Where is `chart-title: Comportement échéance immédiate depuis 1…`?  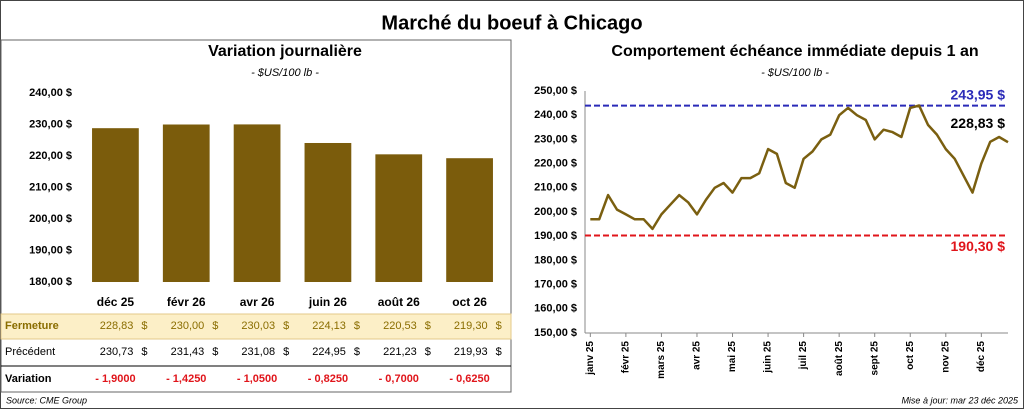
chart-title: Comportement échéance immédiate depuis 1… is located at coordinates (794, 51).